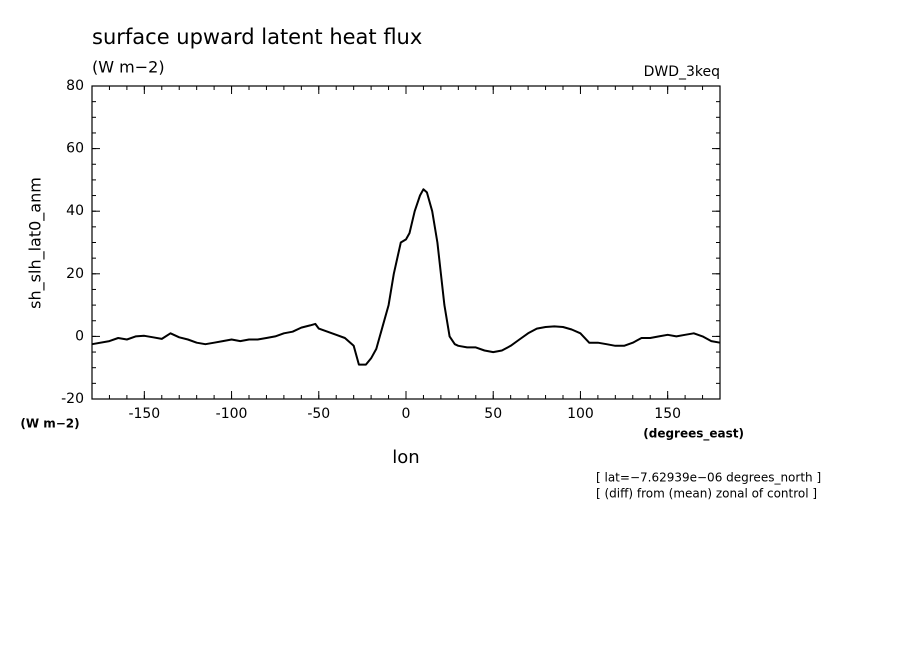  I want to click on y-tick-label: 60, so click(75, 149).